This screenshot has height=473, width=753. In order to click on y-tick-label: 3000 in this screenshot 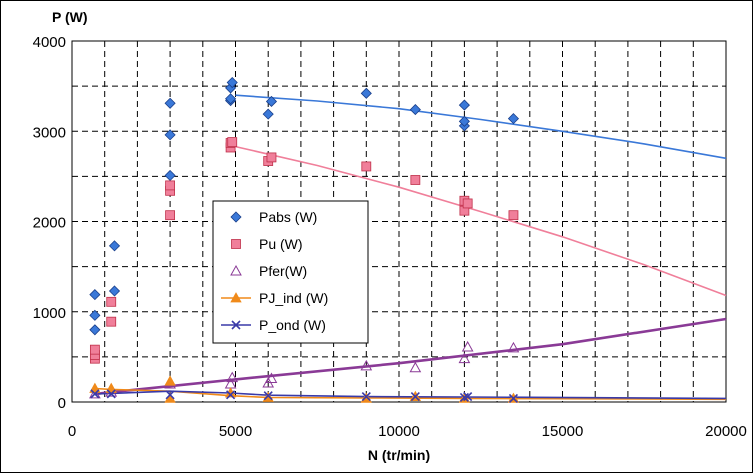, I will do `click(49, 132)`.